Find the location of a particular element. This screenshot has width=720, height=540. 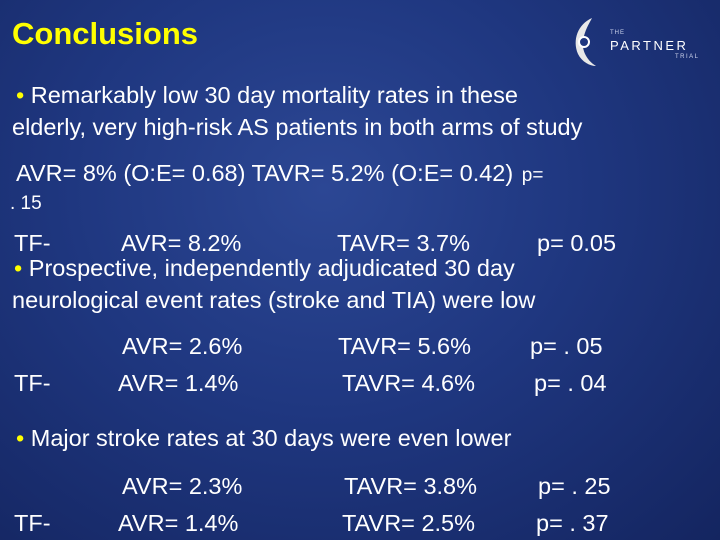

partner-emblem-icon is located at coordinates (585, 42).